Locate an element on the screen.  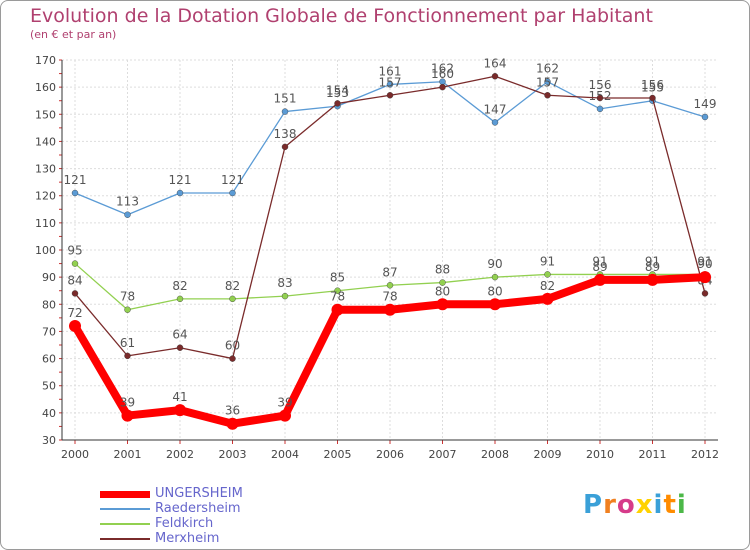
legend-label: Merxheim is located at coordinates (187, 538).